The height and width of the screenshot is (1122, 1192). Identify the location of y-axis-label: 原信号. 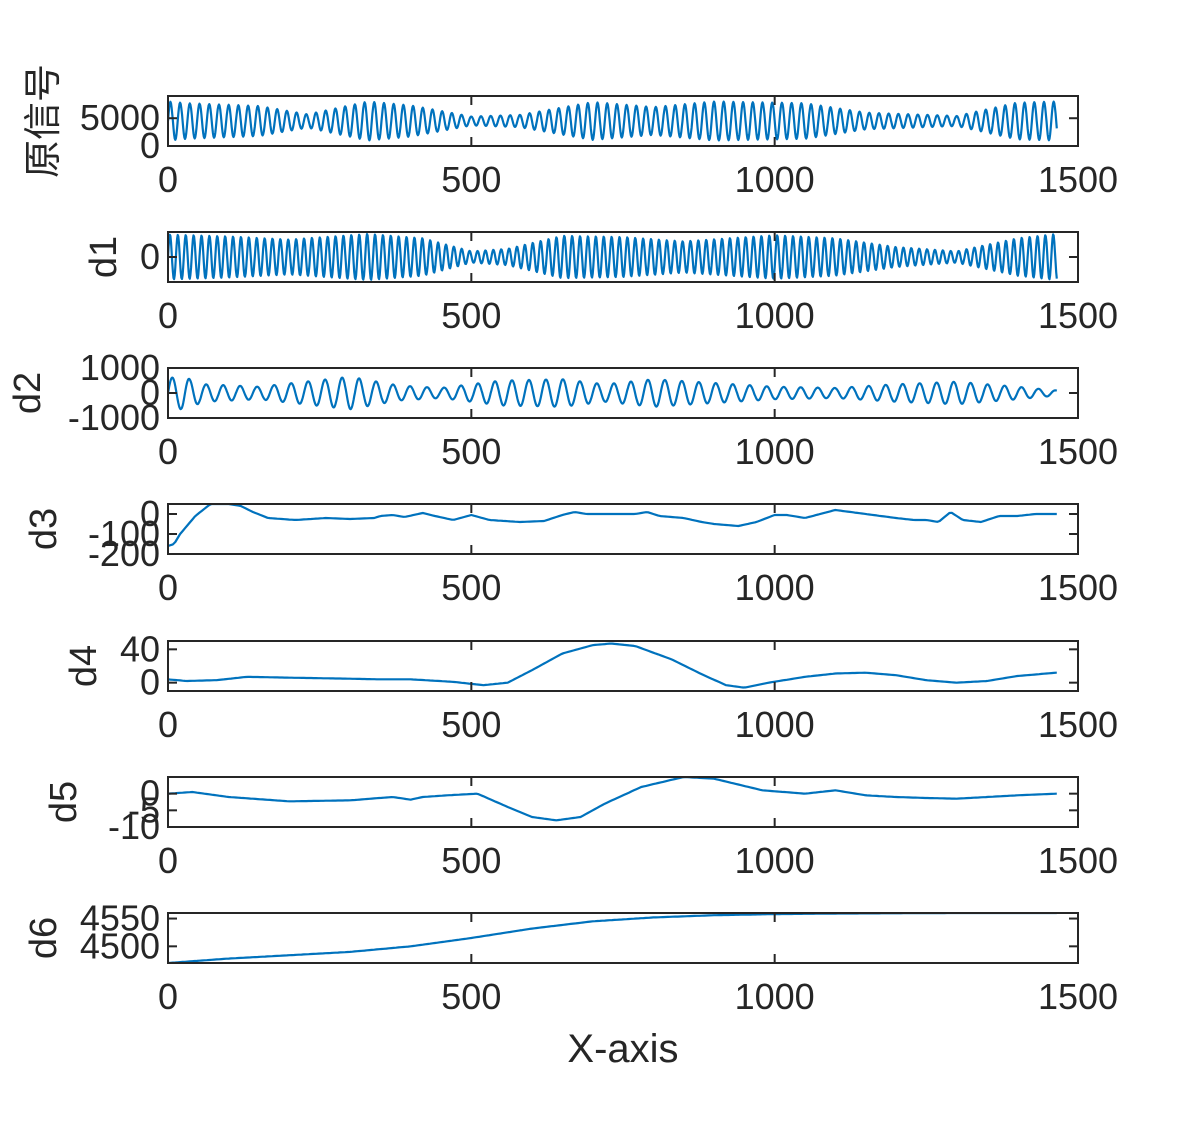
(44, 121).